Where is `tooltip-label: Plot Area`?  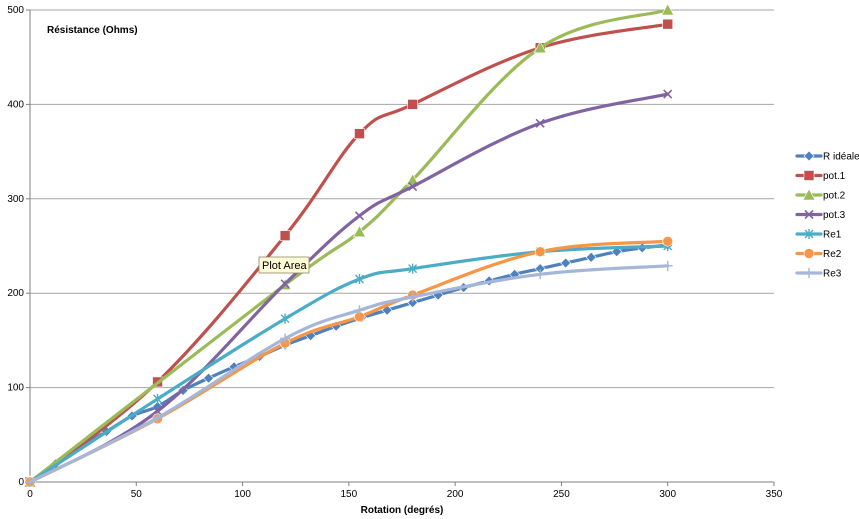 tooltip-label: Plot Area is located at coordinates (285, 266).